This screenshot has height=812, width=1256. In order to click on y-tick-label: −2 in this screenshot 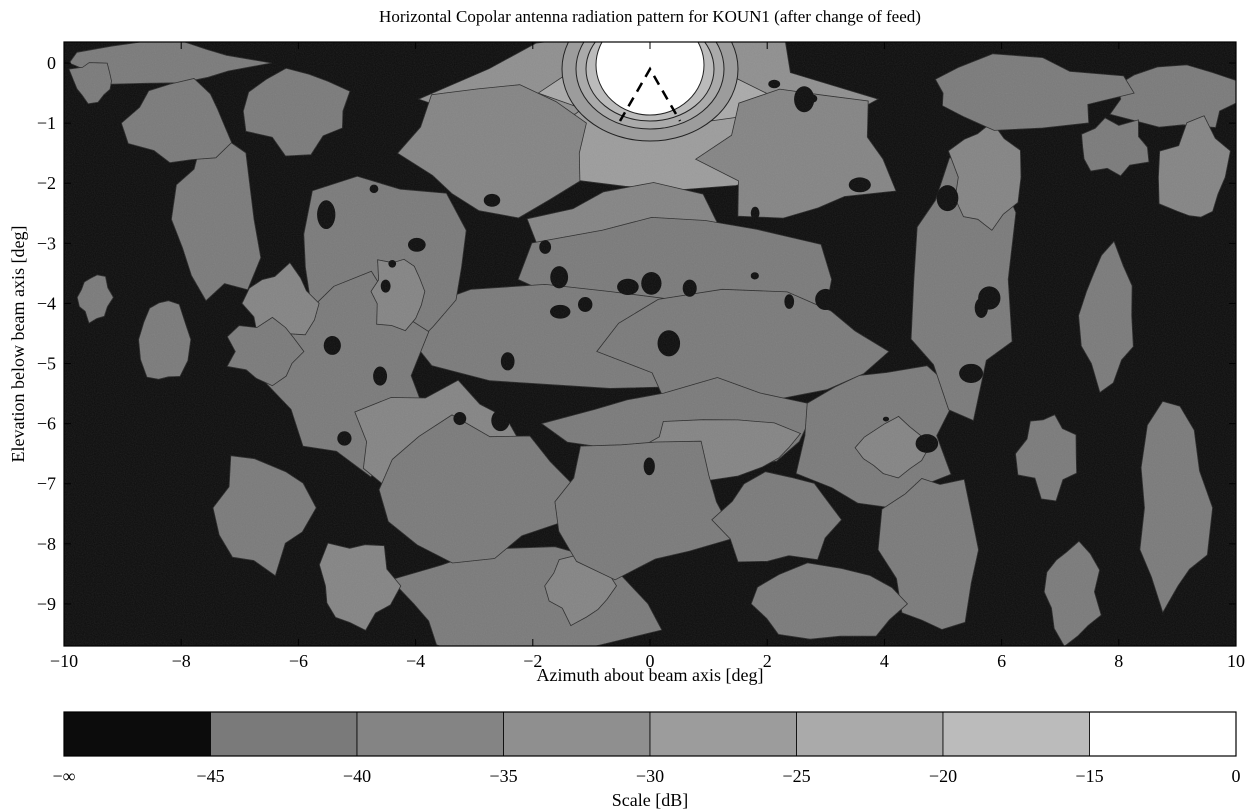, I will do `click(46, 183)`.